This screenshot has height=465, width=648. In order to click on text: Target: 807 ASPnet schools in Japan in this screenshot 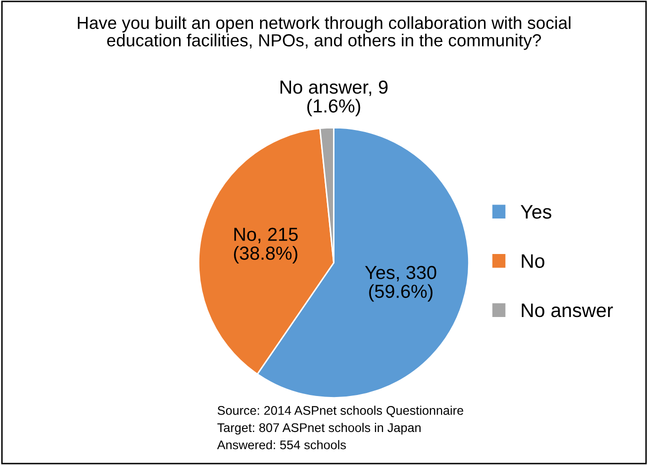, I will do `click(319, 428)`.